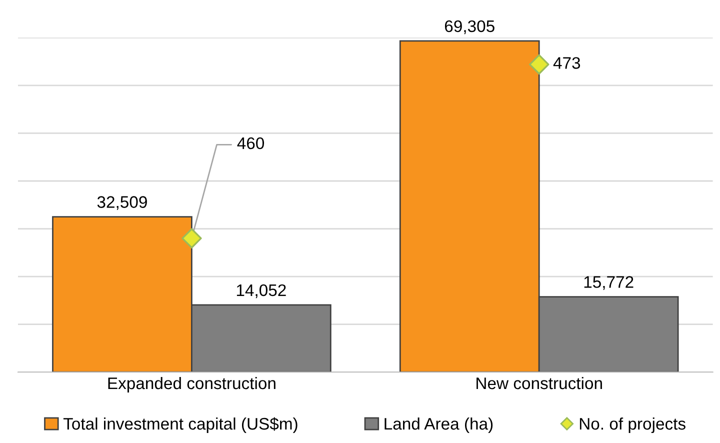 Image resolution: width=720 pixels, height=443 pixels. I want to click on data-label: 15,772, so click(609, 283).